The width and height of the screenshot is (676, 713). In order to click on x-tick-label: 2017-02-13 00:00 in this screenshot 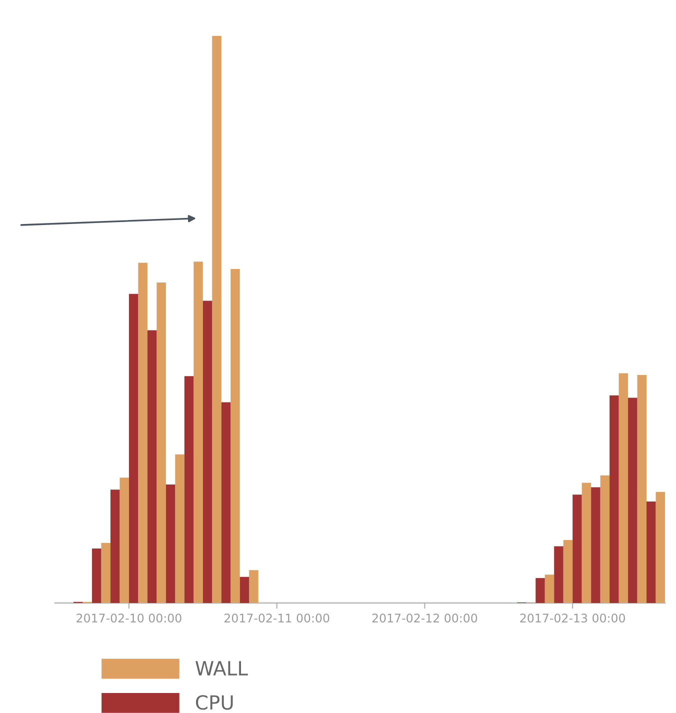, I will do `click(572, 618)`.